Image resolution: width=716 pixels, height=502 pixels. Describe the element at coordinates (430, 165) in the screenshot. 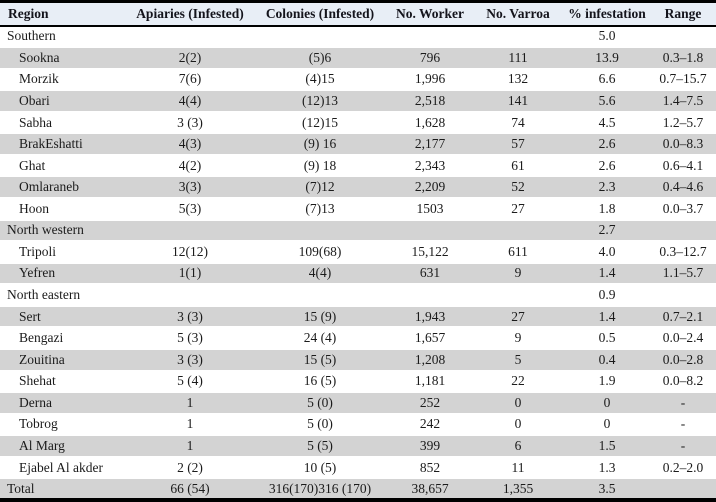

I see `value-cell: 2,343` at that location.